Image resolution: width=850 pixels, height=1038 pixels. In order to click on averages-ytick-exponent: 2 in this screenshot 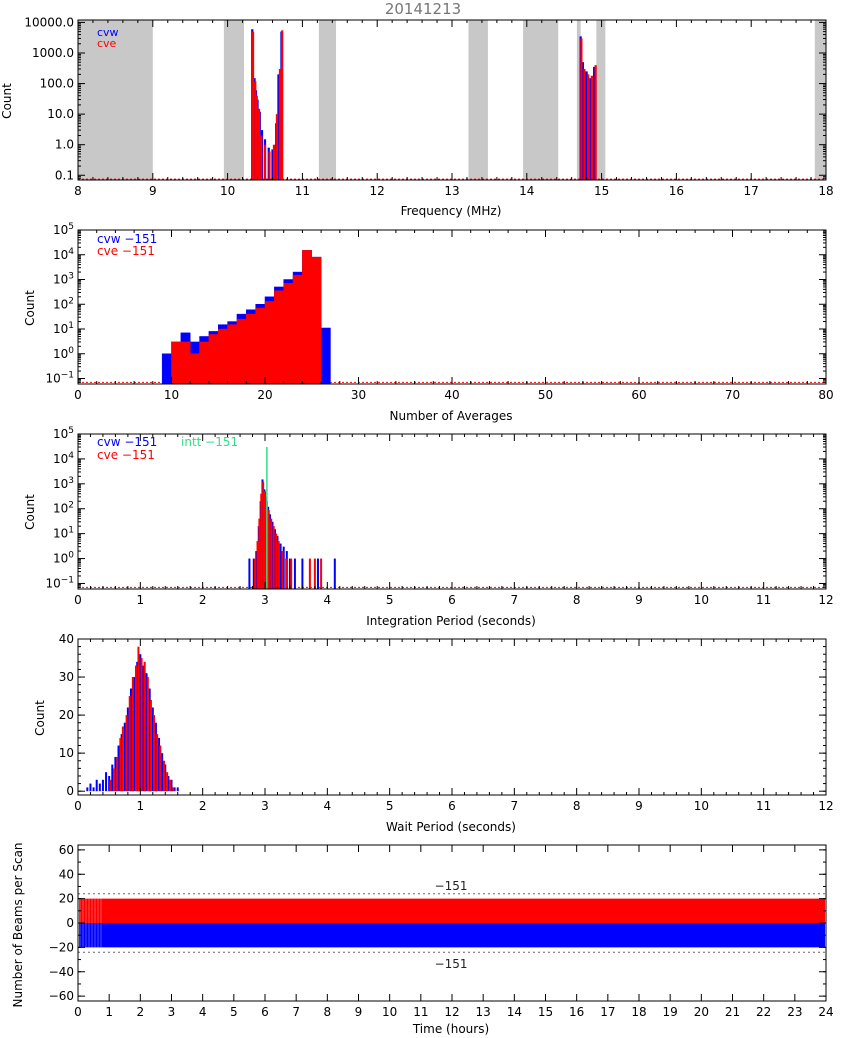, I will do `click(71, 301)`.